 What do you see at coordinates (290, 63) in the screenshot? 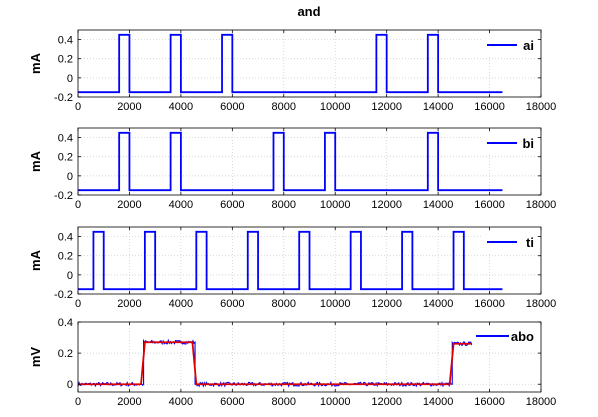
I see `series-line-ai` at bounding box center [290, 63].